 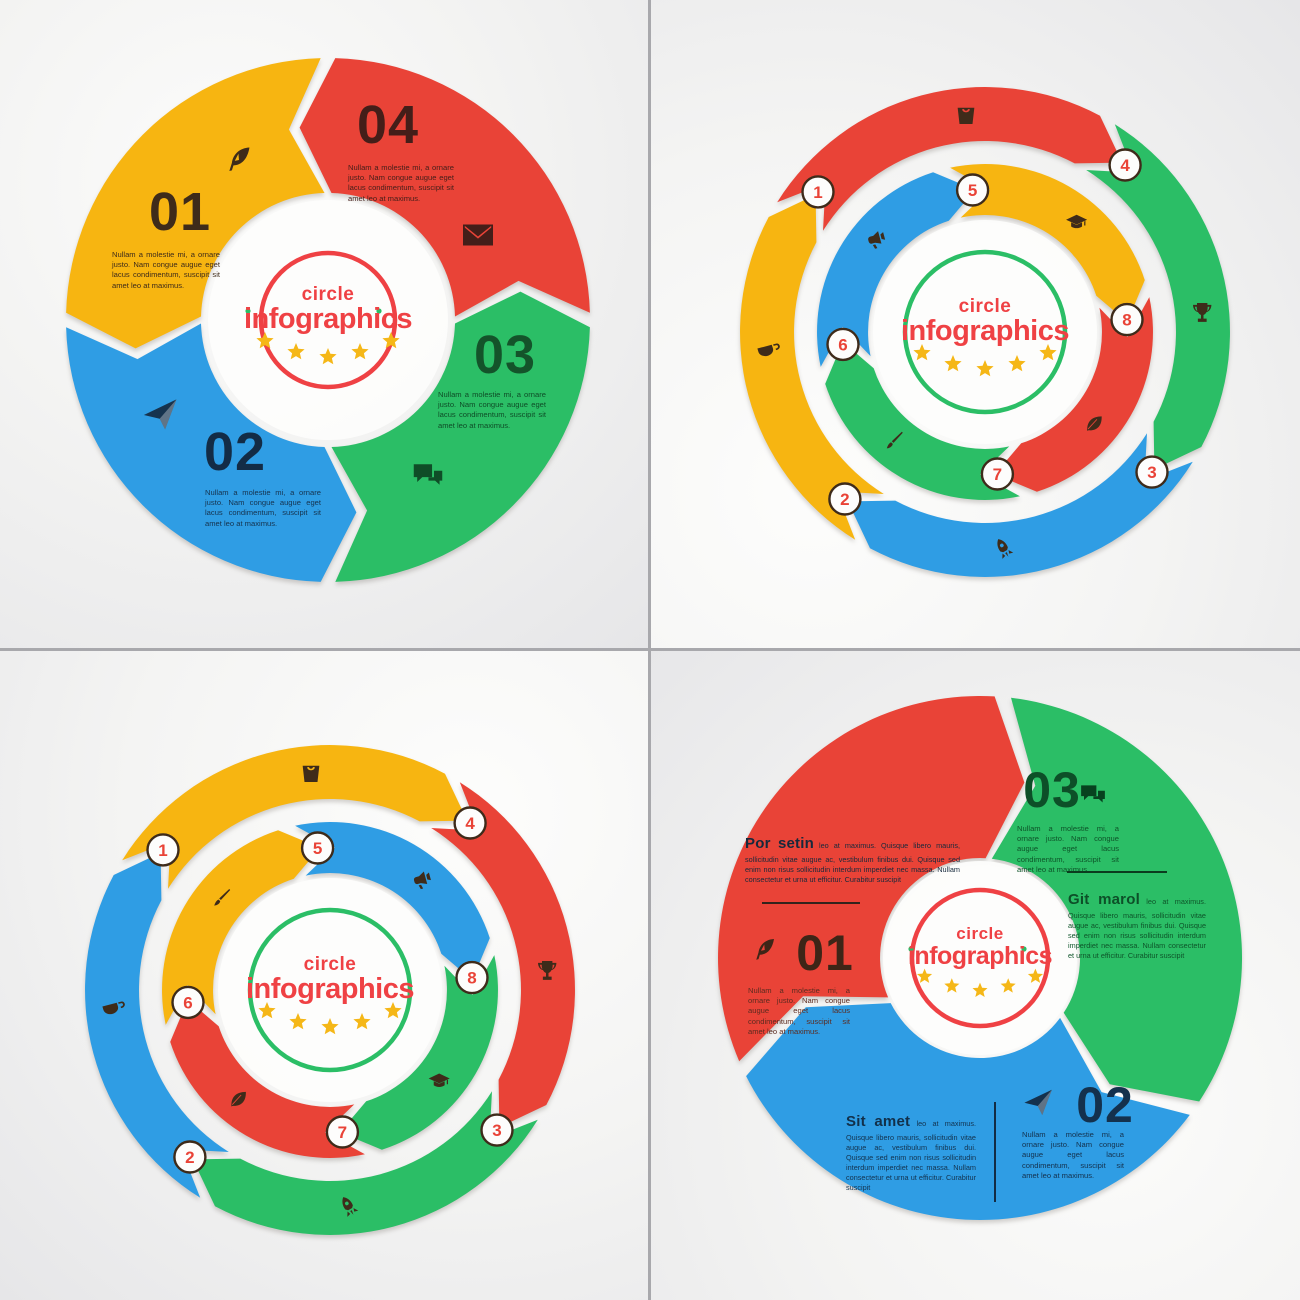 I want to click on badge-number: 7, so click(x=997, y=474).